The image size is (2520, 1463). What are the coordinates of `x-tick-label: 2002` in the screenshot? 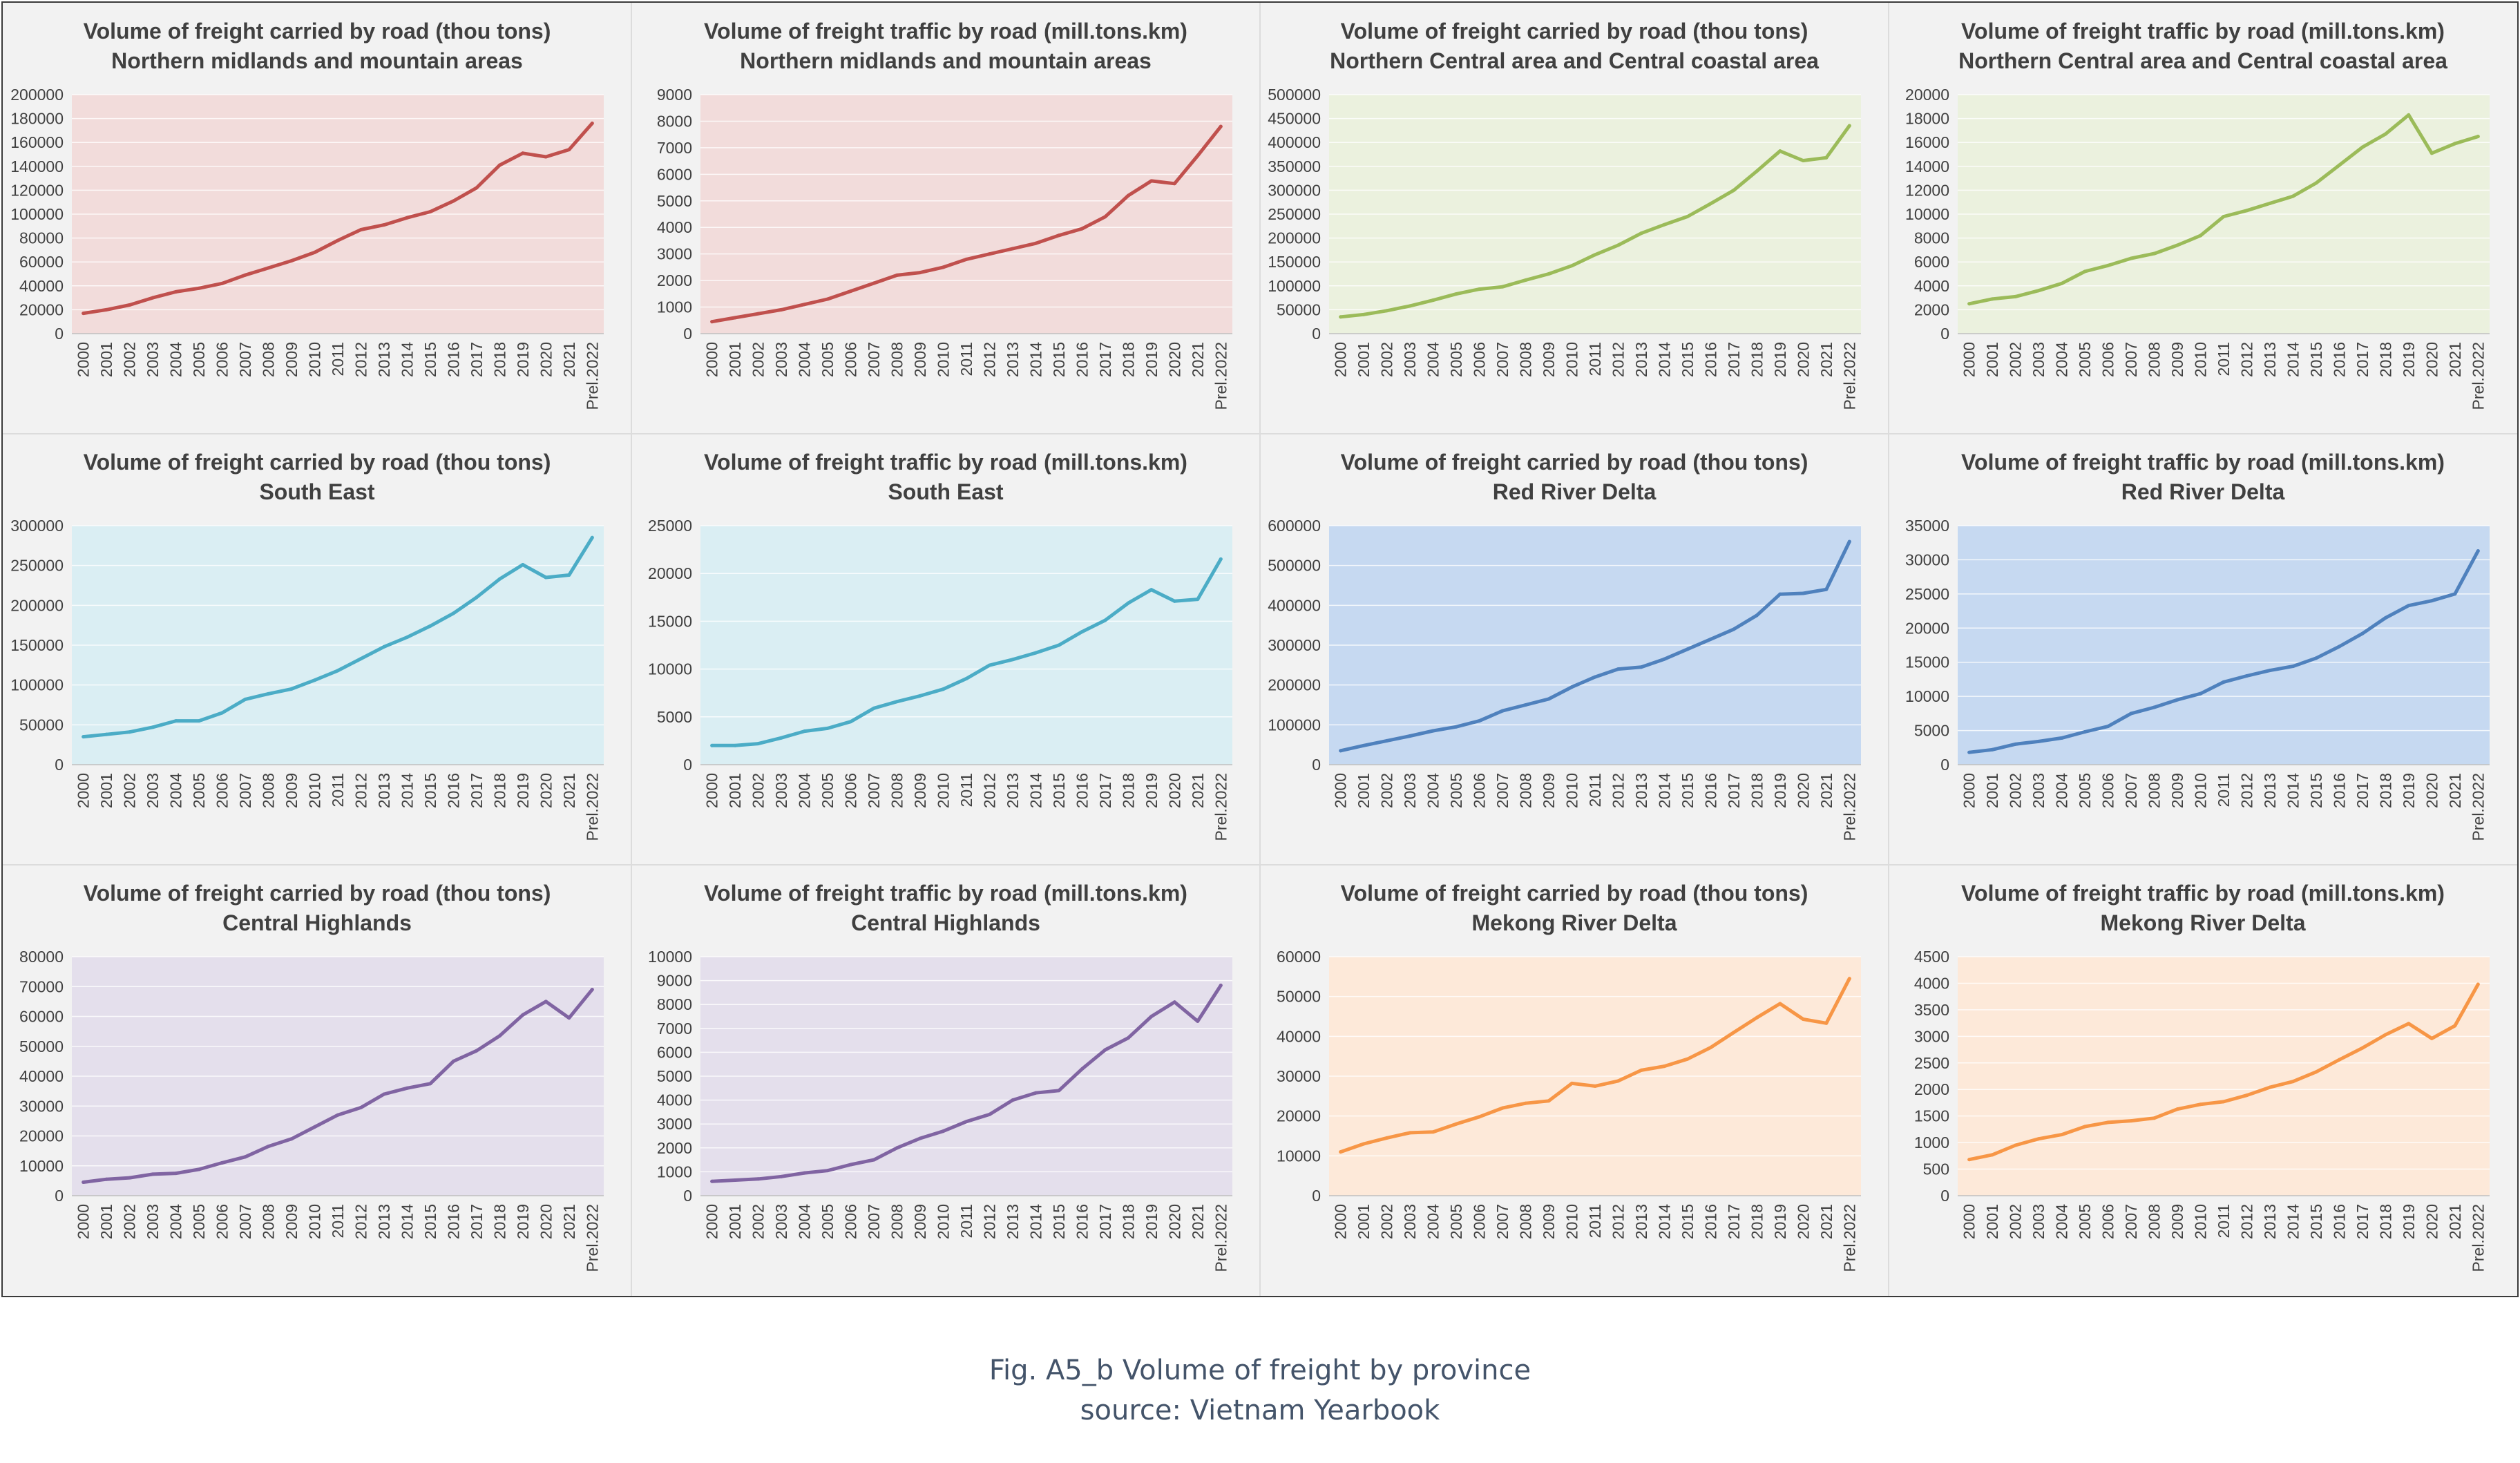 It's located at (2016, 1221).